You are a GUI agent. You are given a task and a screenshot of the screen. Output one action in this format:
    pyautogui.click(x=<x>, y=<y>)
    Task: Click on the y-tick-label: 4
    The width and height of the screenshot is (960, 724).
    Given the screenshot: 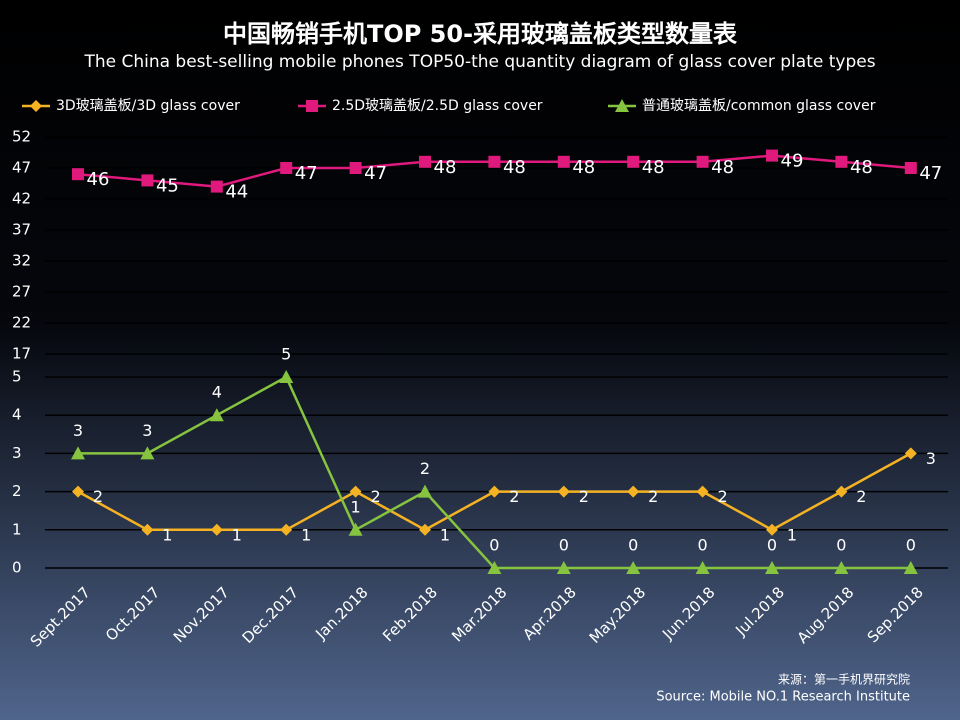 What is the action you would take?
    pyautogui.click(x=17, y=415)
    